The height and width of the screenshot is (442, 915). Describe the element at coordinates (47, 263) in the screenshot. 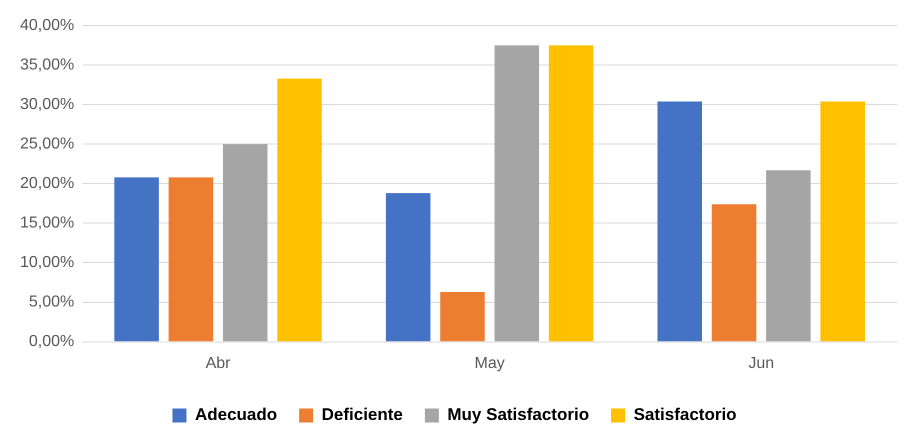

I see `y-tick-label: 10,00%` at that location.